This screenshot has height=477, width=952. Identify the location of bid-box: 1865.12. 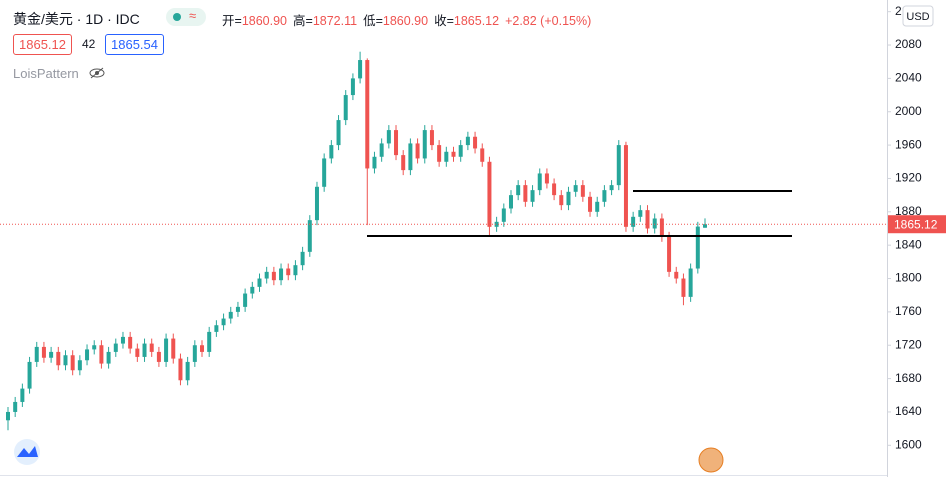
(42, 44).